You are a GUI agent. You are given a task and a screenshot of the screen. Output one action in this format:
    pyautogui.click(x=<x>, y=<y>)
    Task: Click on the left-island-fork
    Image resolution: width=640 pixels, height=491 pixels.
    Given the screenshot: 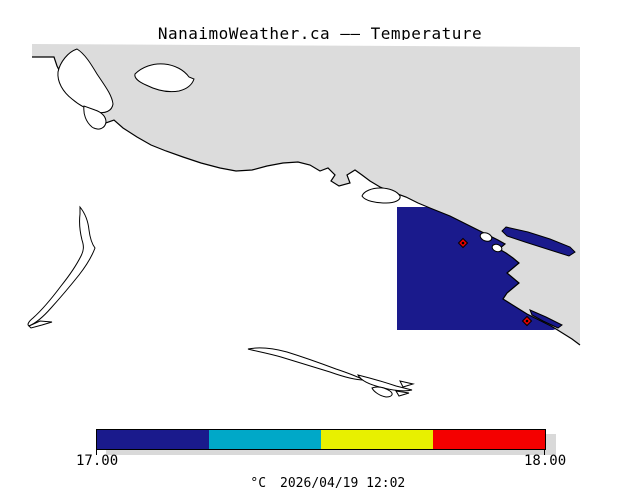 What is the action you would take?
    pyautogui.click(x=40, y=324)
    